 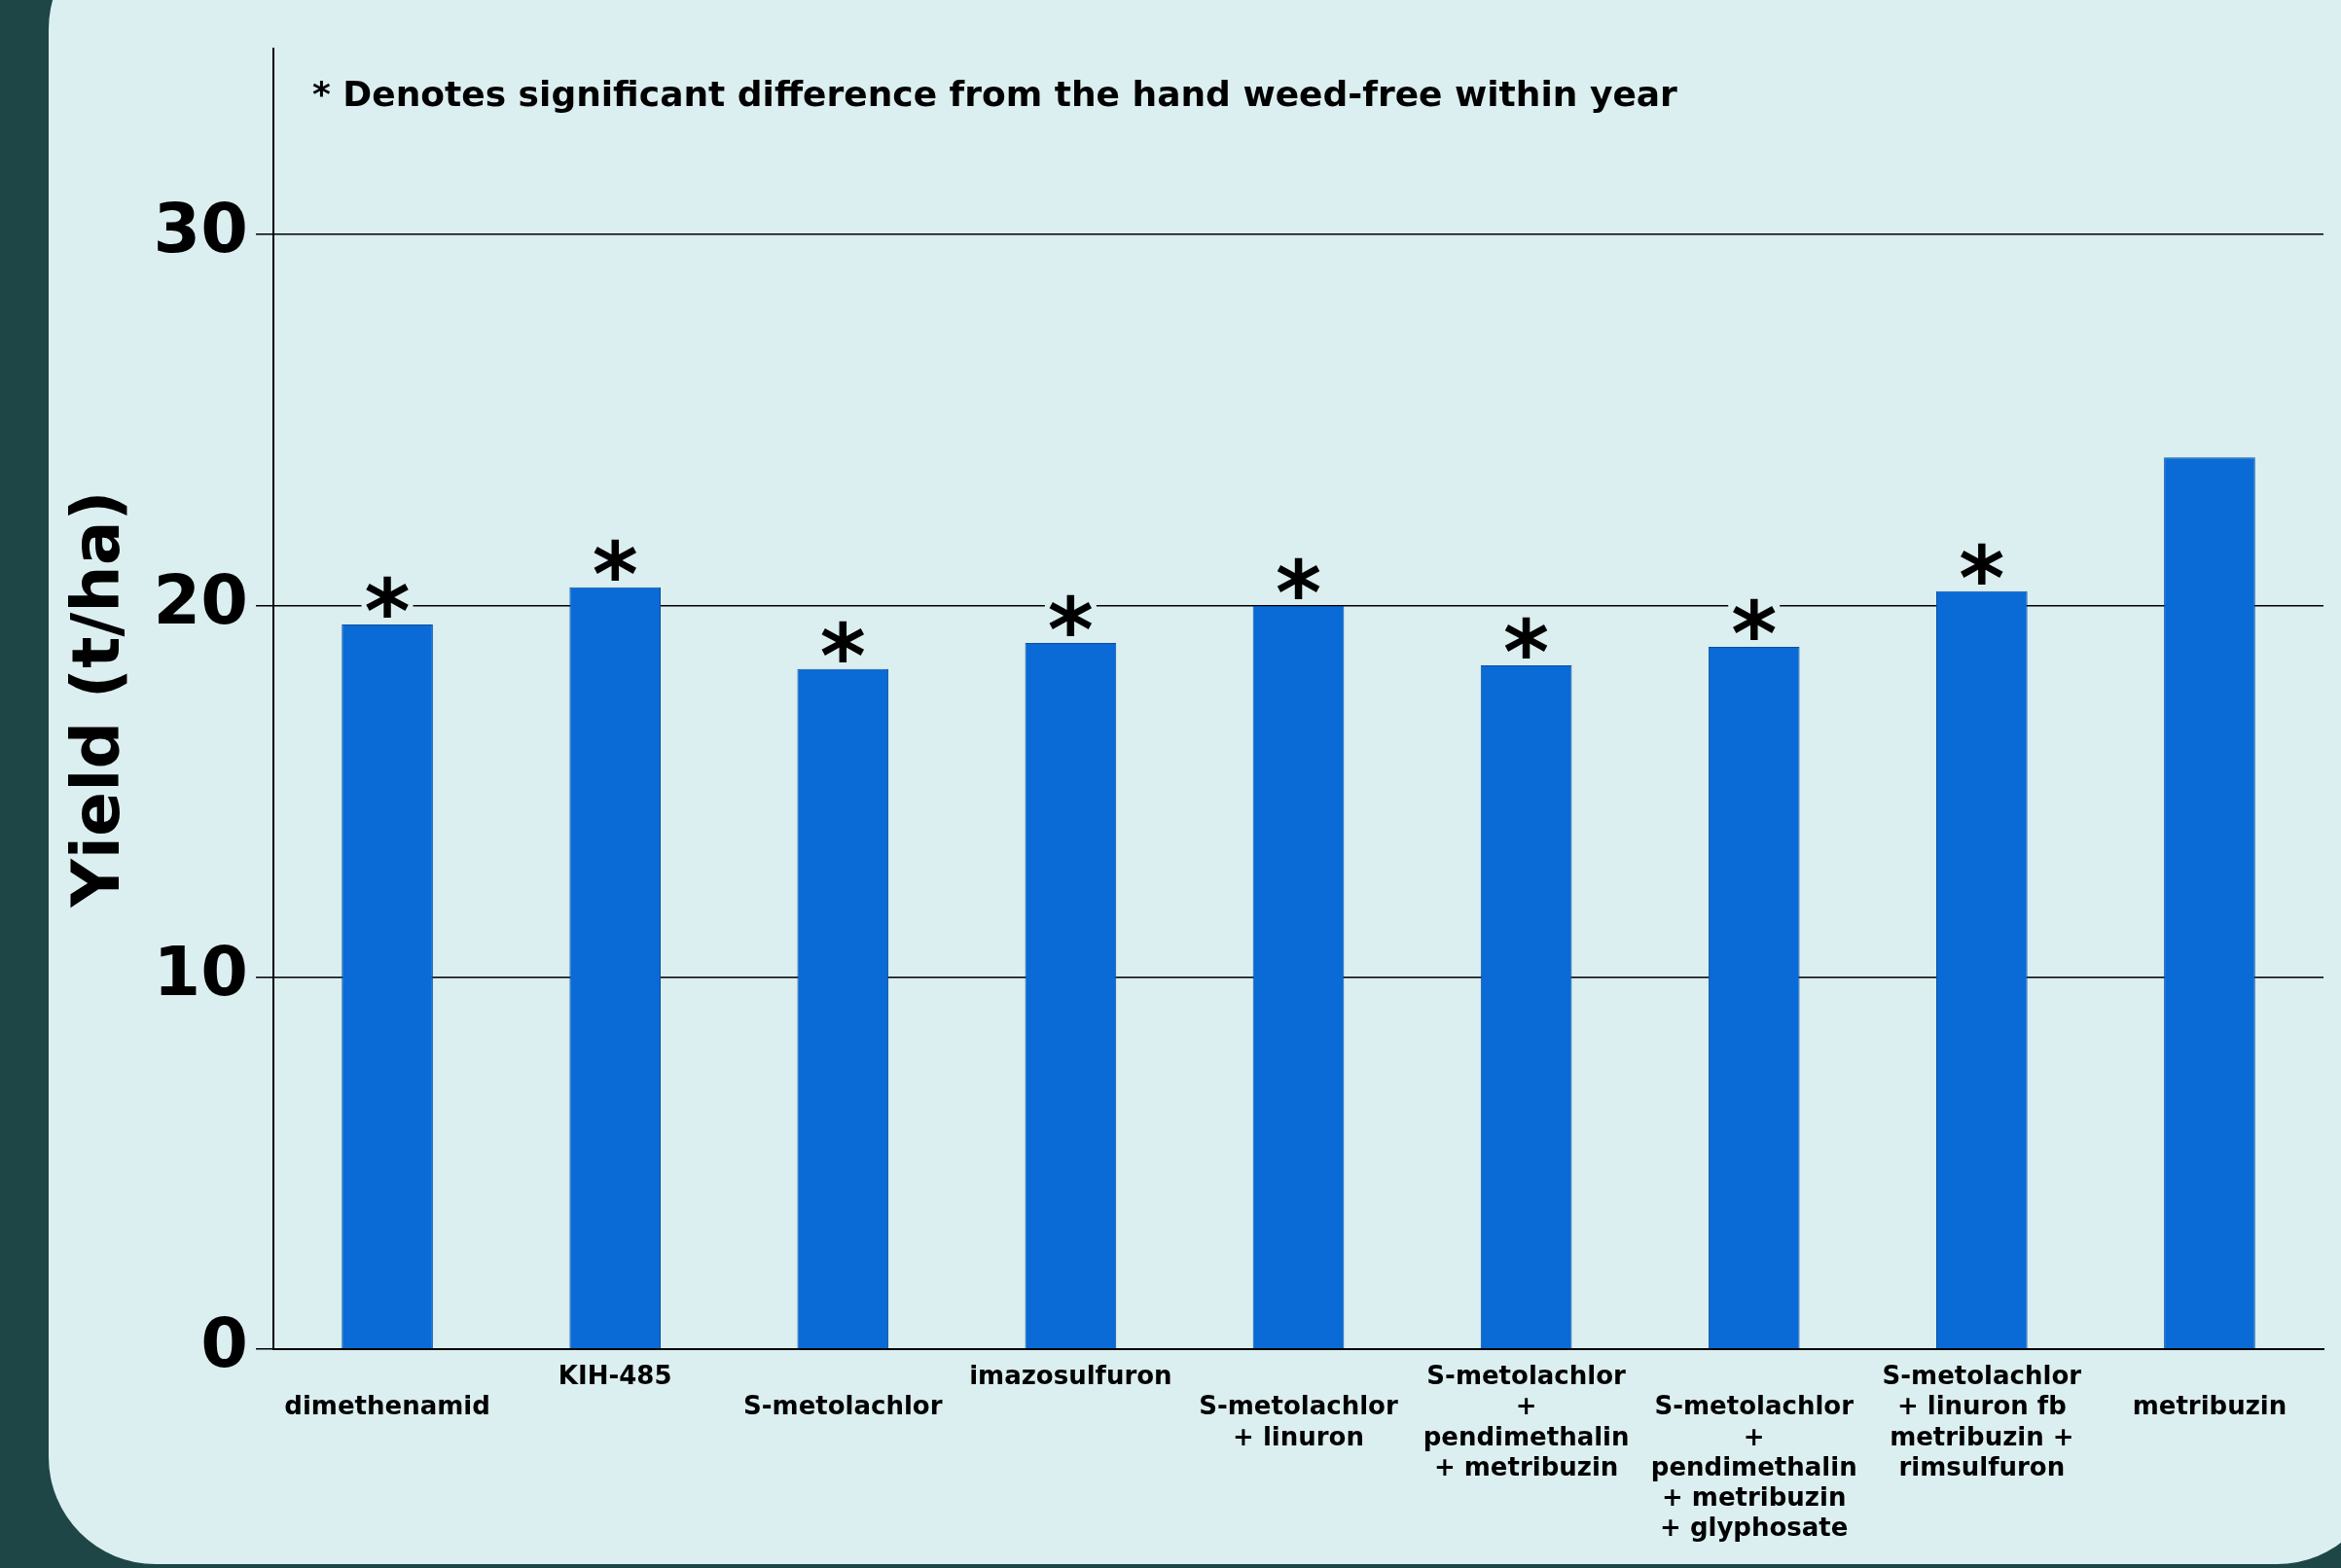 What do you see at coordinates (201, 600) in the screenshot?
I see `y-tick-label: 20` at bounding box center [201, 600].